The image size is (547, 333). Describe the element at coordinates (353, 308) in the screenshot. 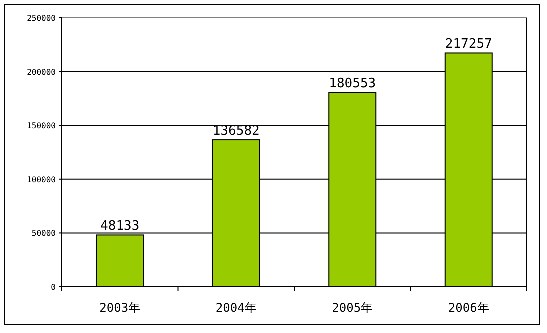

I see `x-tick-label: 2005年` at that location.